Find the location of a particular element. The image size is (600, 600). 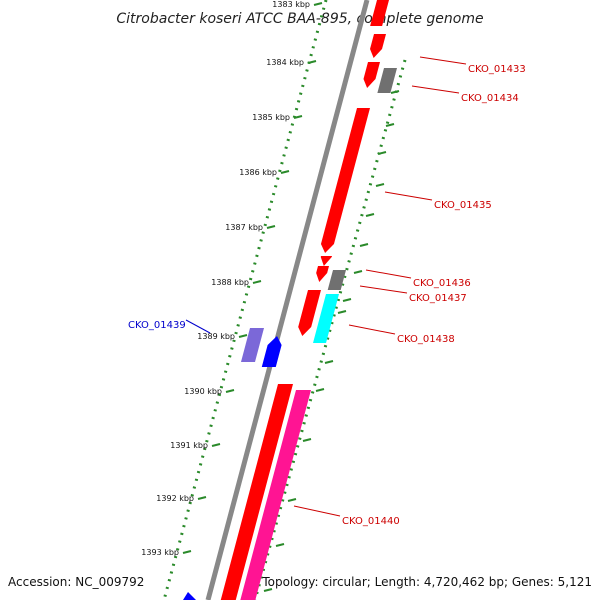

gene-label: CKO_01435 is located at coordinates (463, 205).